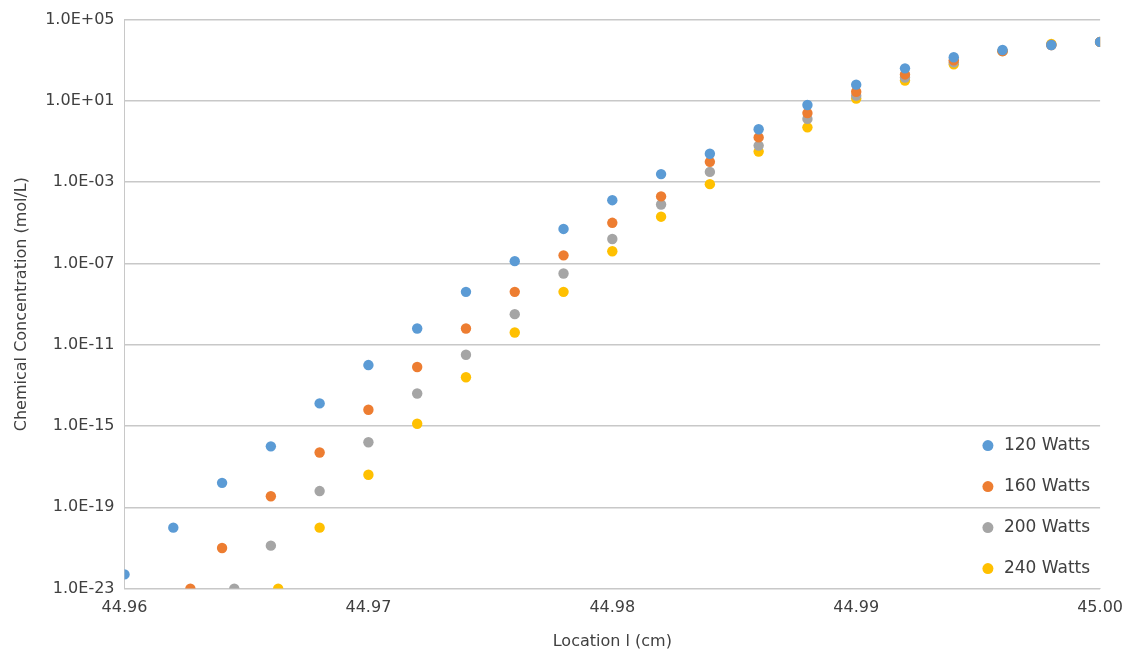  What do you see at coordinates (83, 506) in the screenshot?
I see `y-tick-label: 1.0E-19` at bounding box center [83, 506].